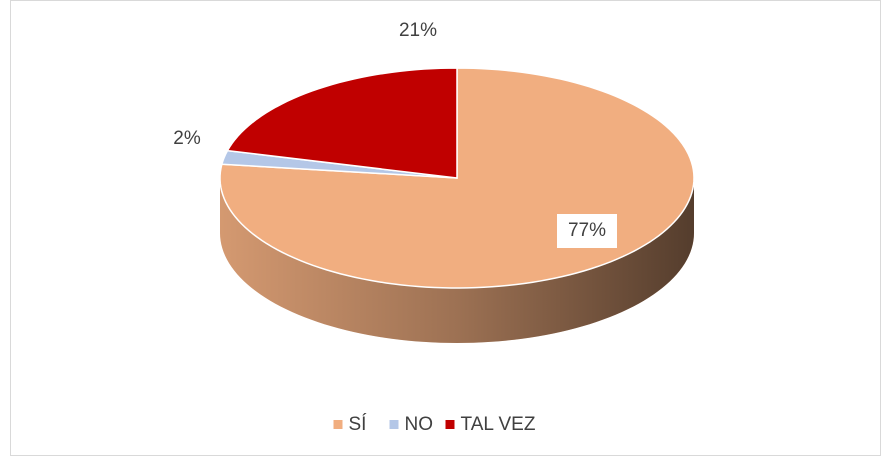 The width and height of the screenshot is (891, 462). Describe the element at coordinates (187, 138) in the screenshot. I see `data-label: 2%` at that location.